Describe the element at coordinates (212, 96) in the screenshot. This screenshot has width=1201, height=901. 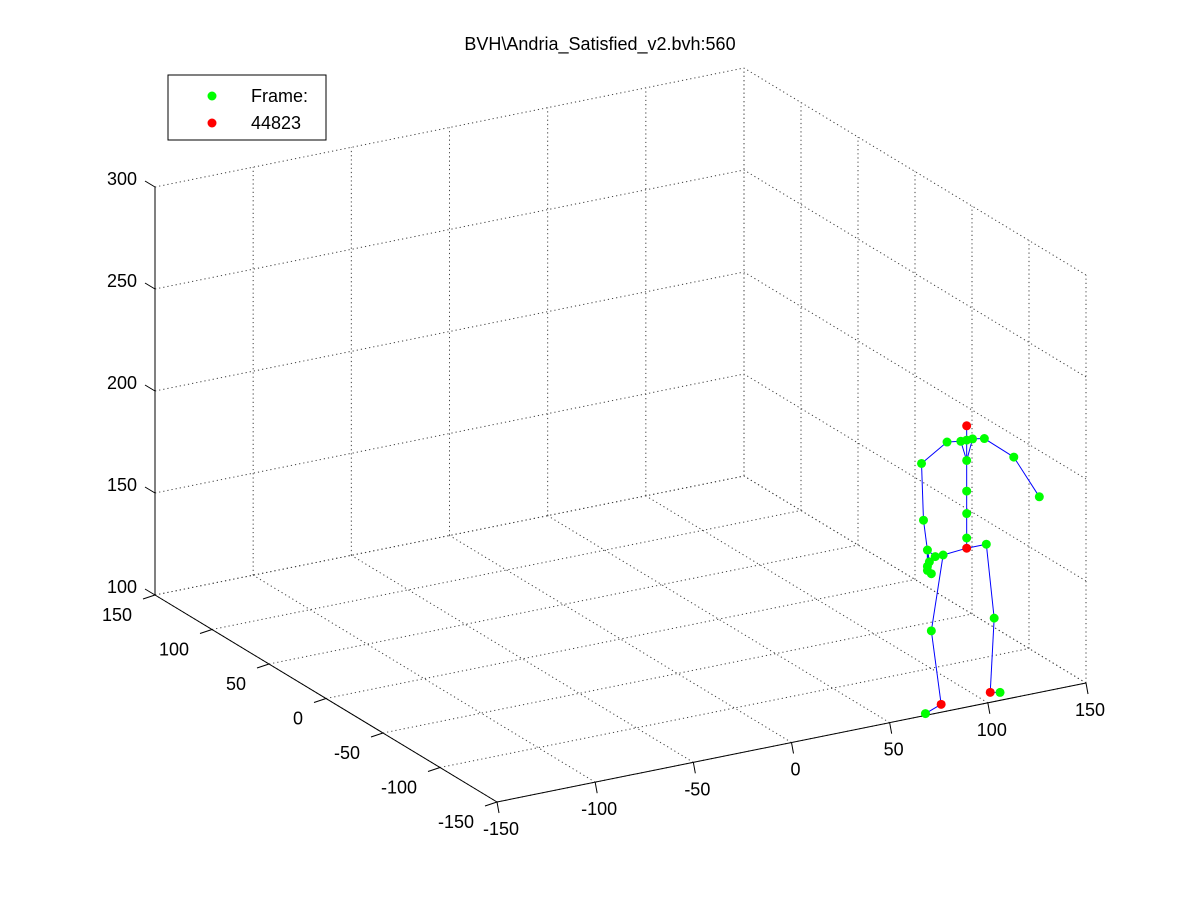
I see `legend-marker-frame` at that location.